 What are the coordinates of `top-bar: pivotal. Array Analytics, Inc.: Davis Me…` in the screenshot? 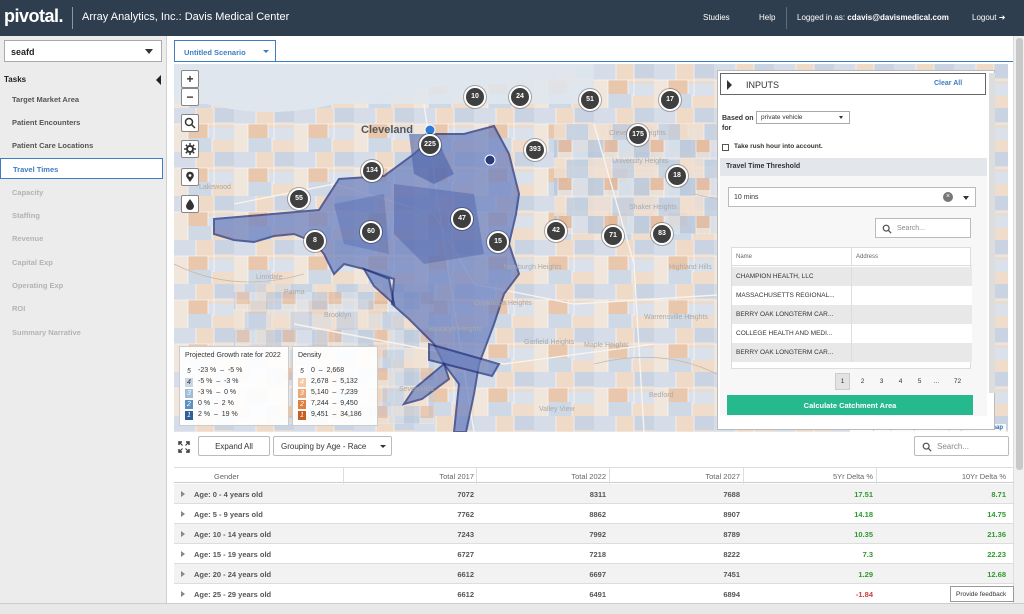 It's located at (512, 18).